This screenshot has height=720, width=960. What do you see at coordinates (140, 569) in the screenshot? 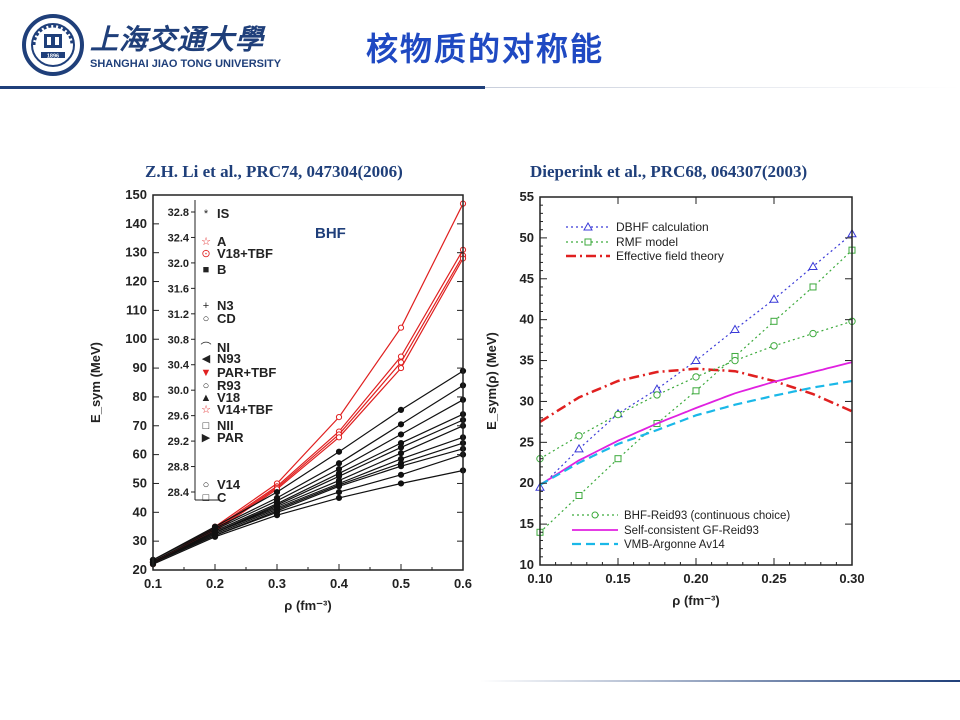
I see `y-tick-label: 20` at bounding box center [140, 569].